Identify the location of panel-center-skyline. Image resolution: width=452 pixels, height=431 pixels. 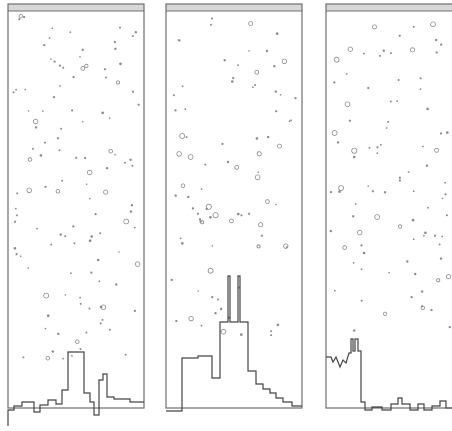
(234, 343).